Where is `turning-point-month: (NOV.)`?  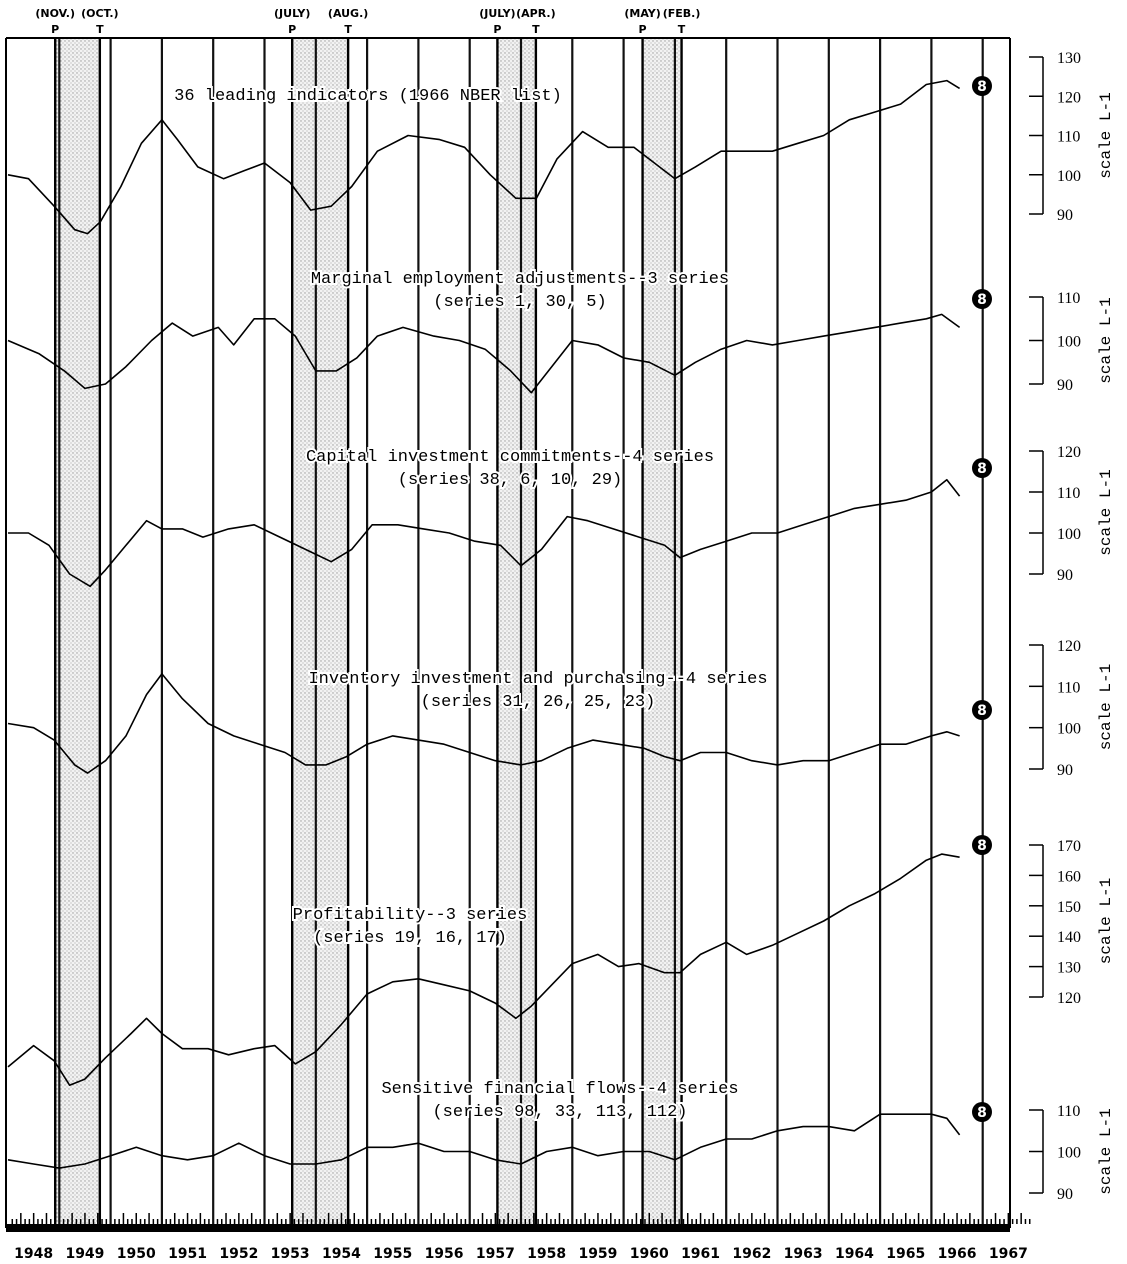
turning-point-month: (NOV.) is located at coordinates (55, 13).